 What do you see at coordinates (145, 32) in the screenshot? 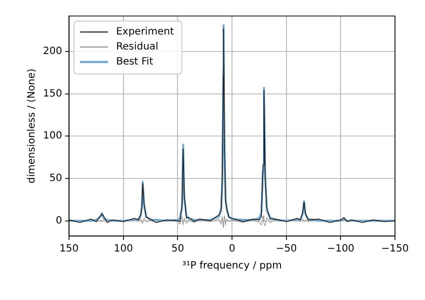
I see `legend-label: Experiment` at bounding box center [145, 32].